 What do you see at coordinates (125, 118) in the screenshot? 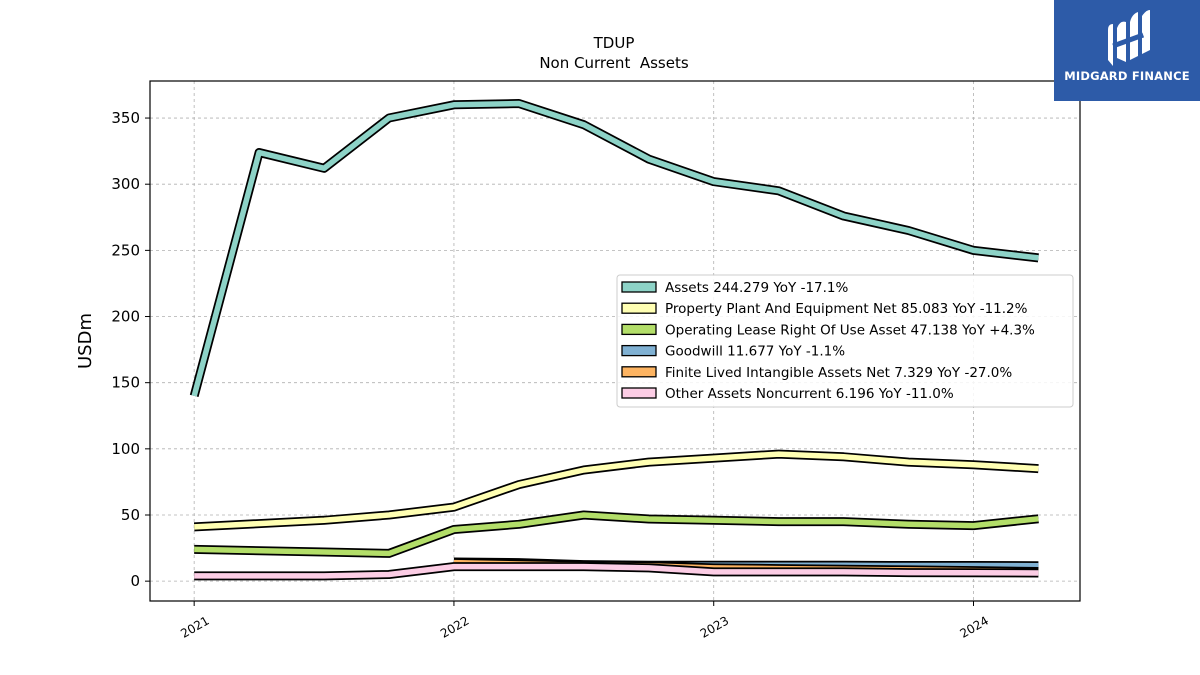
I see `y-tick-label: 350` at bounding box center [125, 118].